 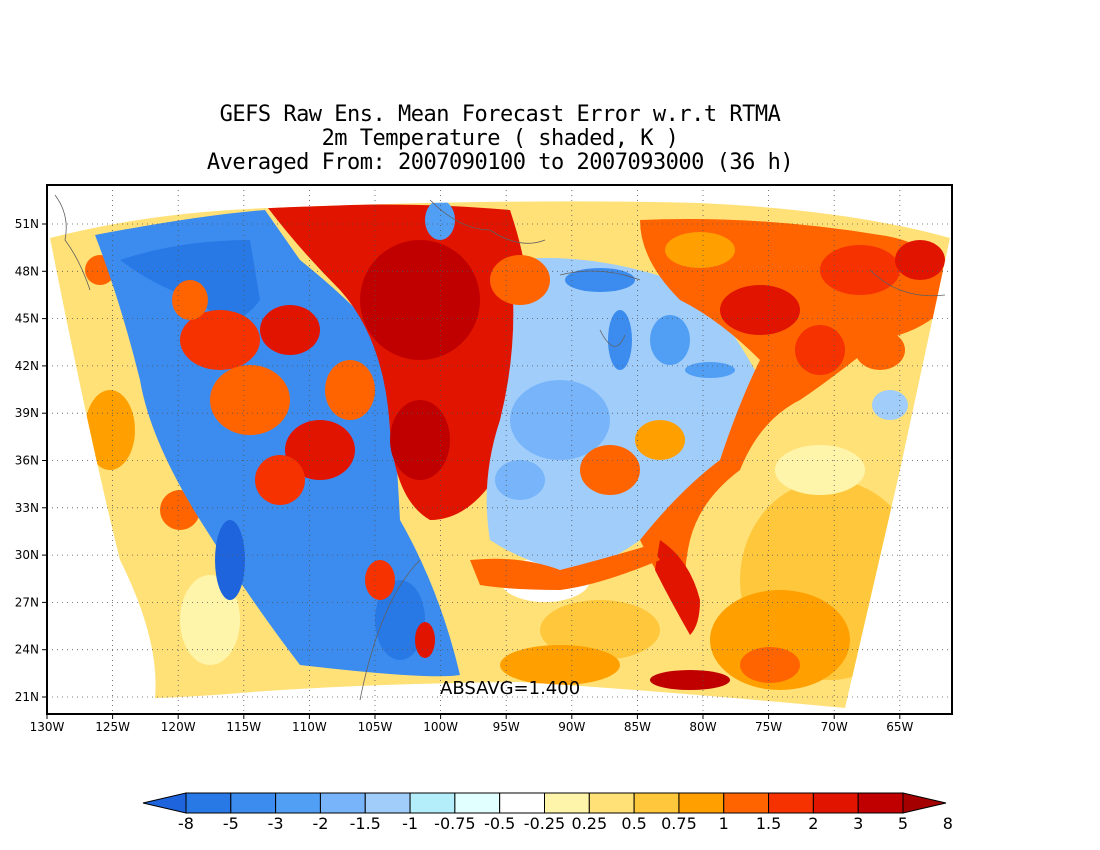 I want to click on lon-tick-label: 90W, so click(x=571, y=727).